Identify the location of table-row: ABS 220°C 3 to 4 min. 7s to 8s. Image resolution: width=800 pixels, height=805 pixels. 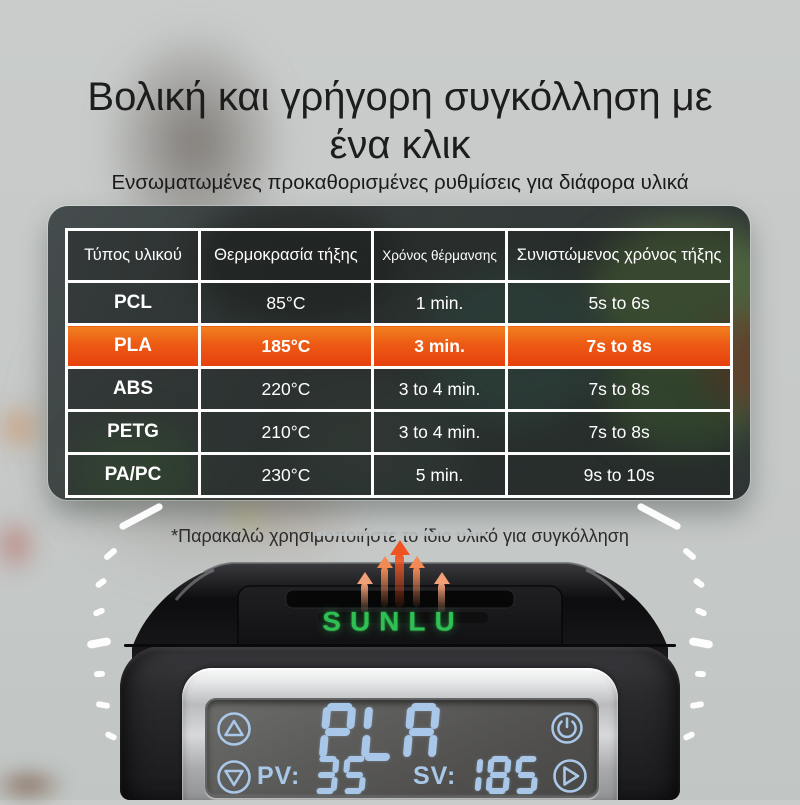
(399, 389).